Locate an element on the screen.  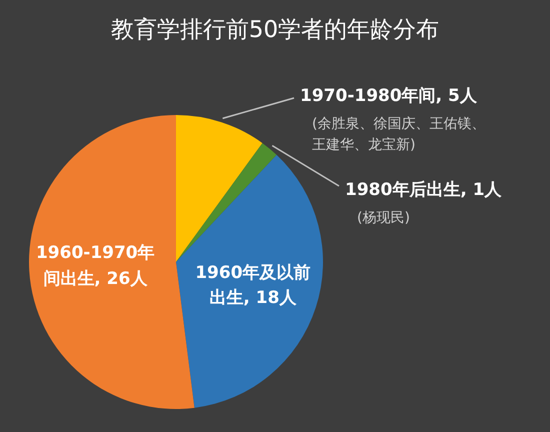
slice-label: 1960年及以前出生, 18人 is located at coordinates (253, 286).